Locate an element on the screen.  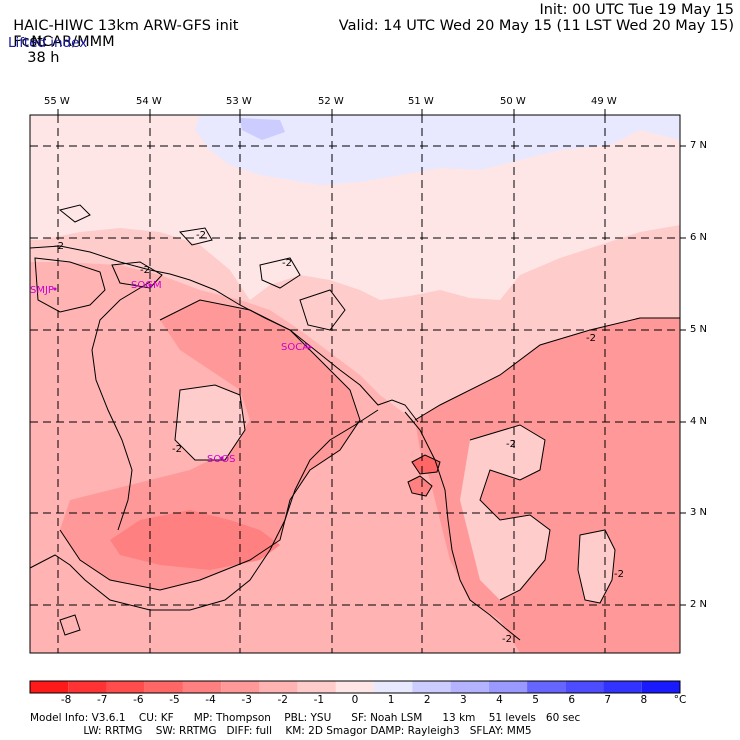
lat-label: 3 N is located at coordinates (699, 512).